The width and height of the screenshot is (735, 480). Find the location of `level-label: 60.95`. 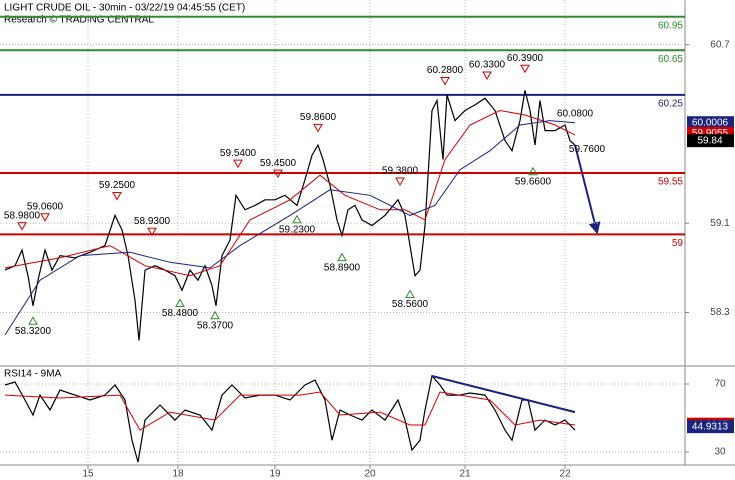

level-label: 60.95 is located at coordinates (670, 25).